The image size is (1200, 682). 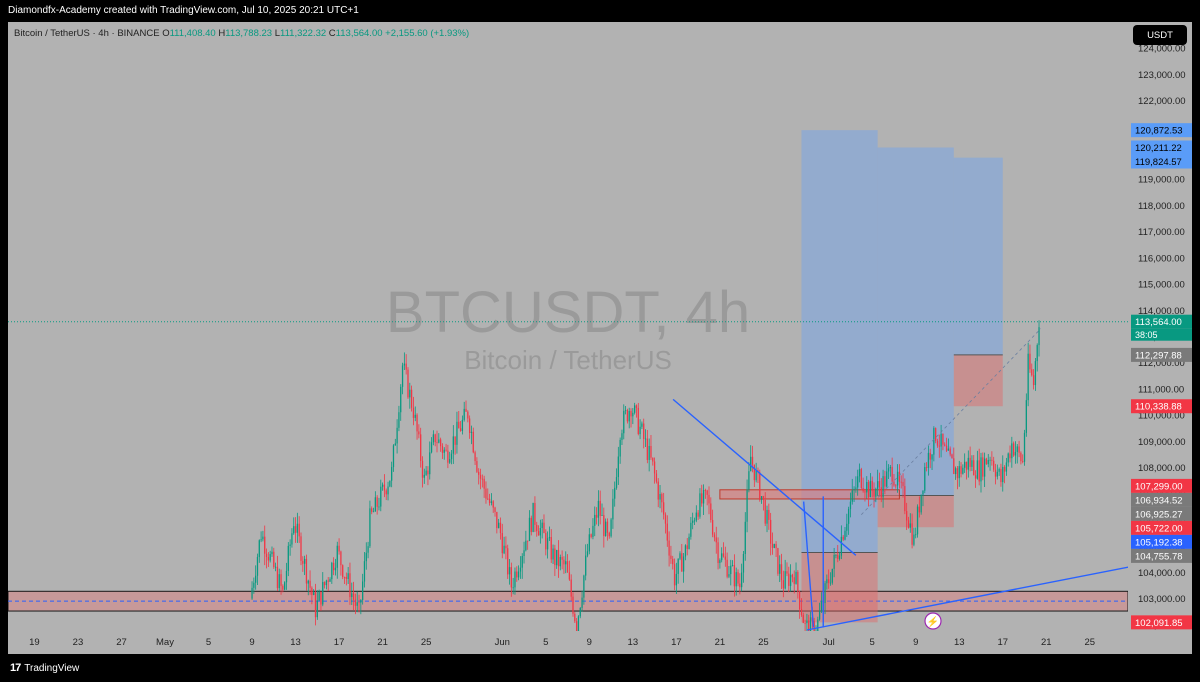 I want to click on currency-button: USDT, so click(x=1160, y=35).